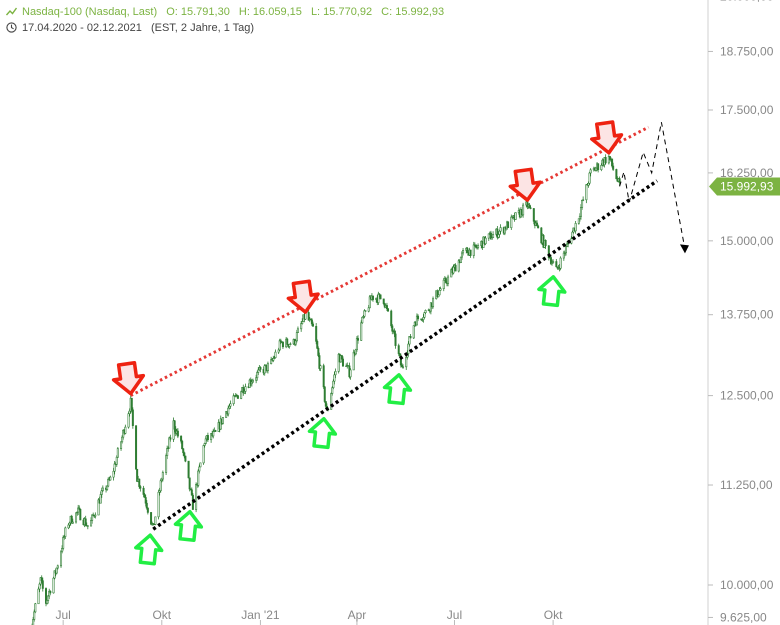 This screenshot has width=780, height=625. I want to click on x-tick-label: Okt, so click(161, 615).